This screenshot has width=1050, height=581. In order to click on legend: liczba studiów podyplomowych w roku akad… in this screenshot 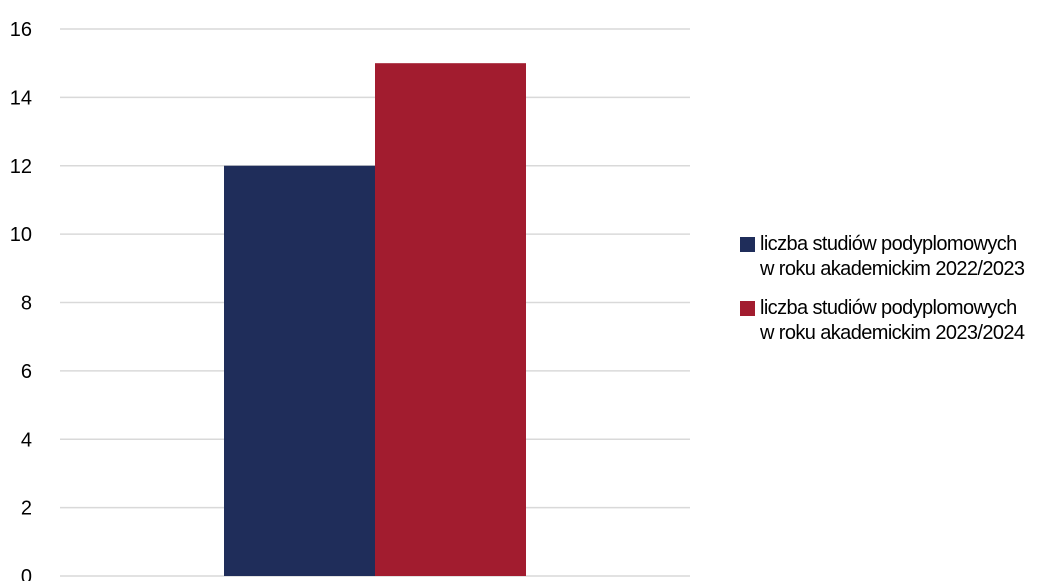, I will do `click(892, 296)`.